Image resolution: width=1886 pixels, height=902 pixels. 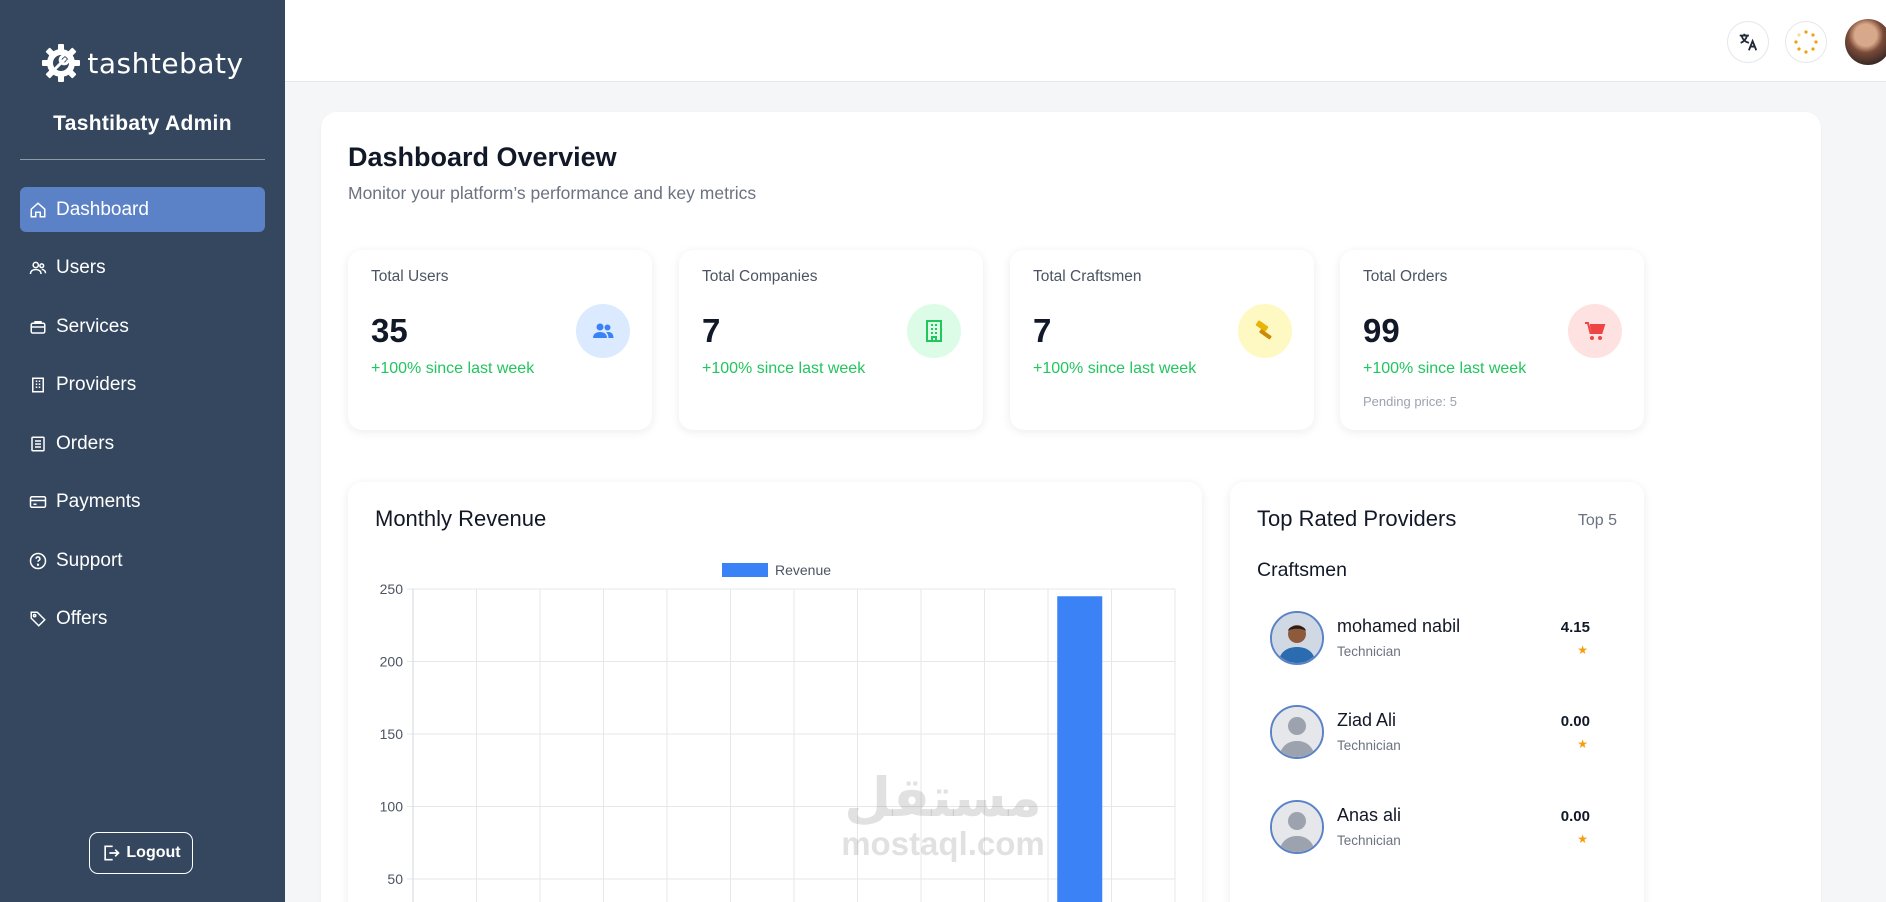 I want to click on provider-row: Ziad Ali Technician 0.00 ★, so click(x=1450, y=733).